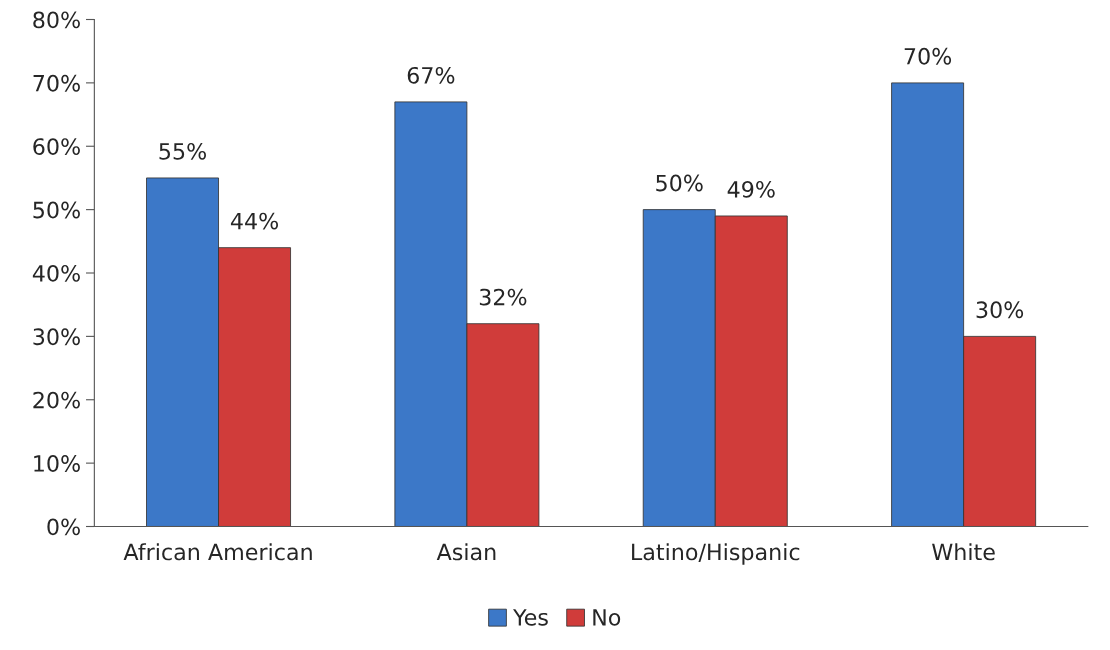  Describe the element at coordinates (182, 151) in the screenshot. I see `data-label: 55%` at that location.